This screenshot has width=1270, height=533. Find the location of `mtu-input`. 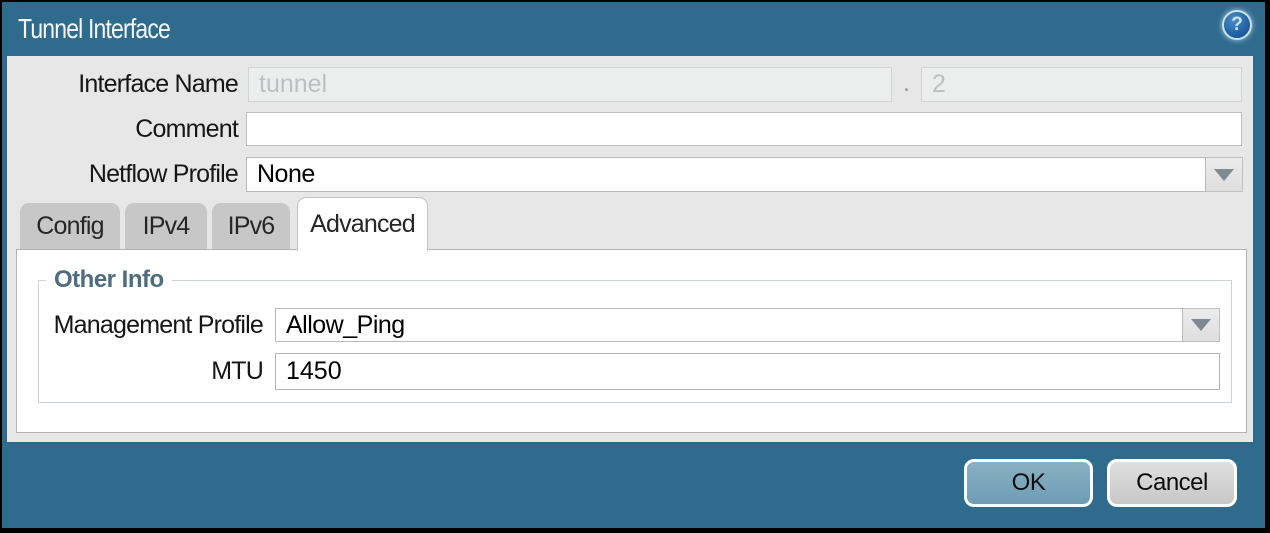

mtu-input is located at coordinates (747, 371).